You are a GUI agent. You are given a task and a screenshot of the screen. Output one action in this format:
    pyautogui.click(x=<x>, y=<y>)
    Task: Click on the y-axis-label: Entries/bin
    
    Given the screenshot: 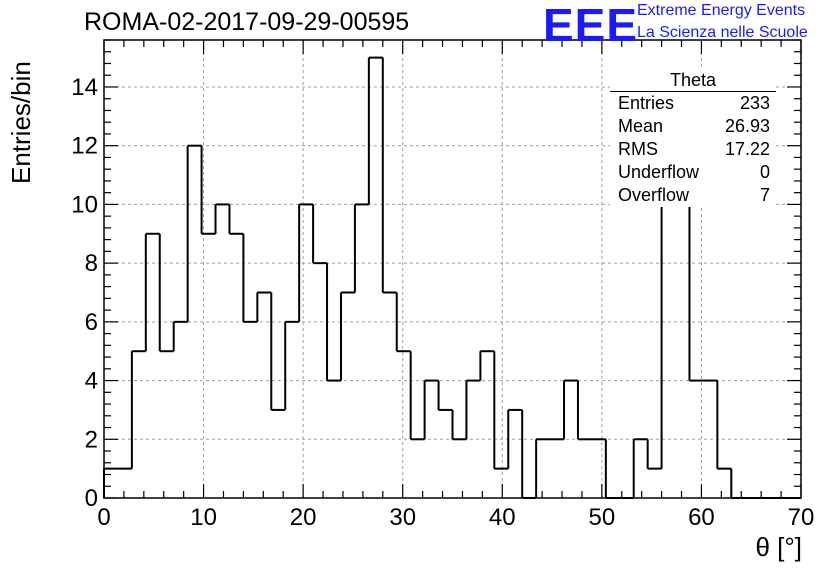 What is the action you would take?
    pyautogui.click(x=21, y=122)
    